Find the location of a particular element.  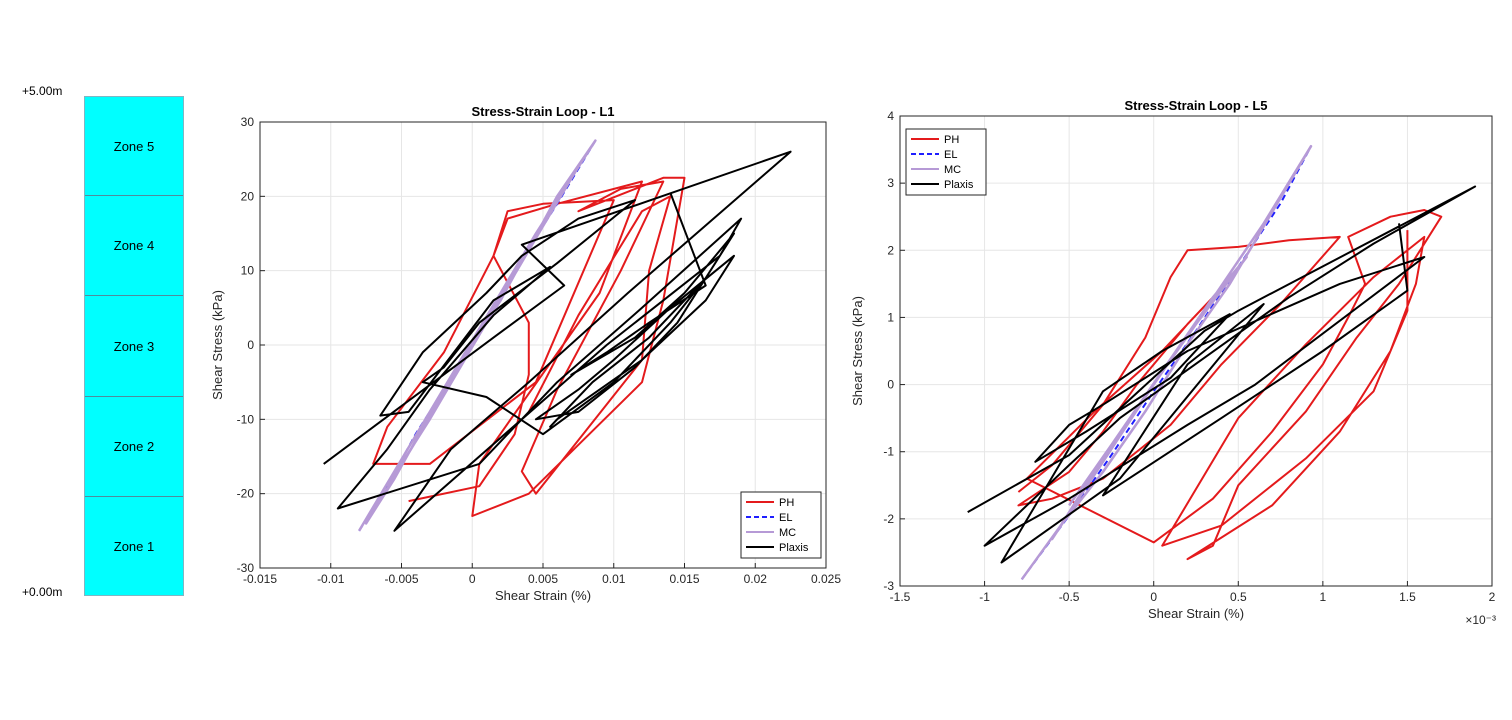

legend-l1: PH EL MC Plaxis is located at coordinates (781, 525).